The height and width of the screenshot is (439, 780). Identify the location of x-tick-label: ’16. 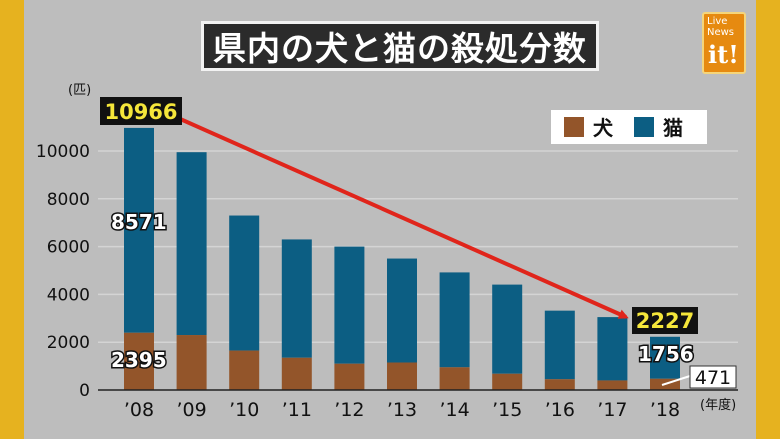
(560, 410).